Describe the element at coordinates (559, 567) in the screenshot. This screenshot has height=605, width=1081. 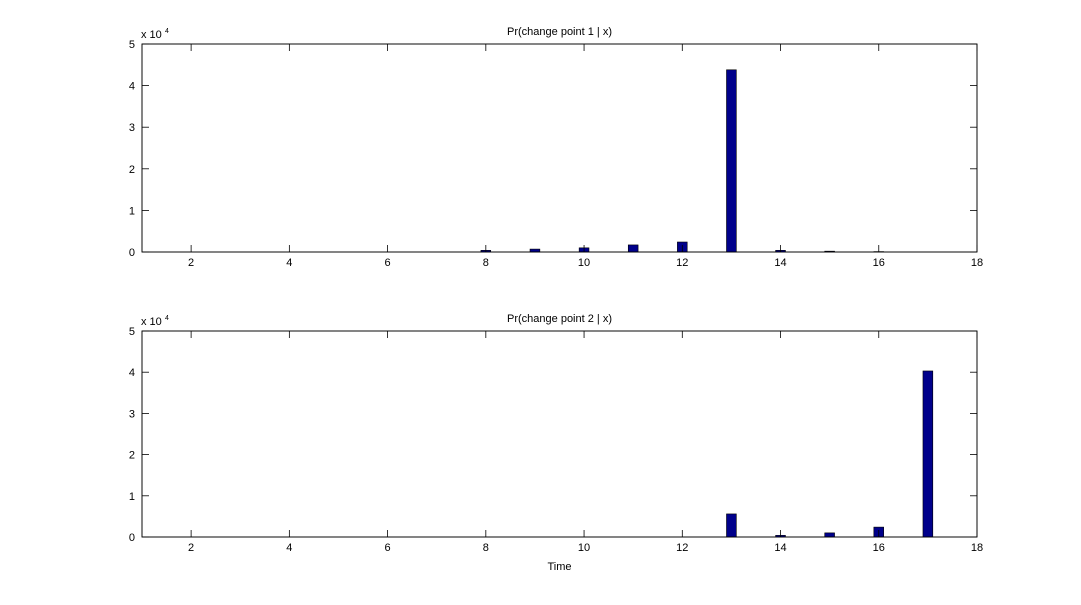
I see `x-axis-label: Time` at that location.